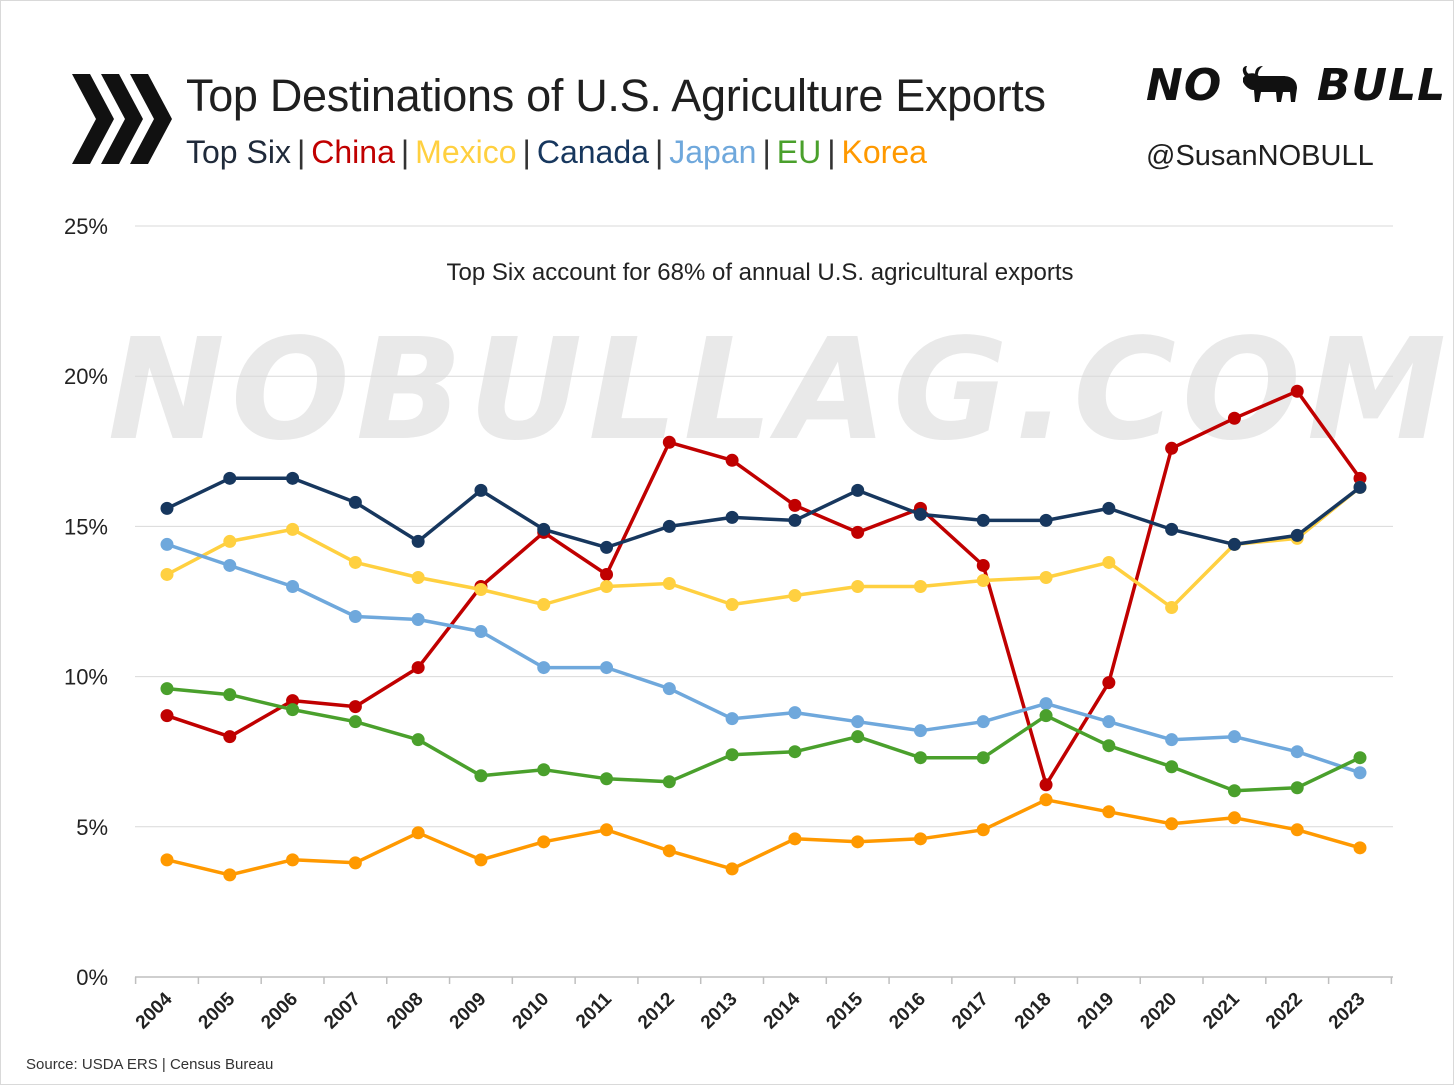  What do you see at coordinates (1284, 1011) in the screenshot?
I see `x-tick-label: 2022` at bounding box center [1284, 1011].